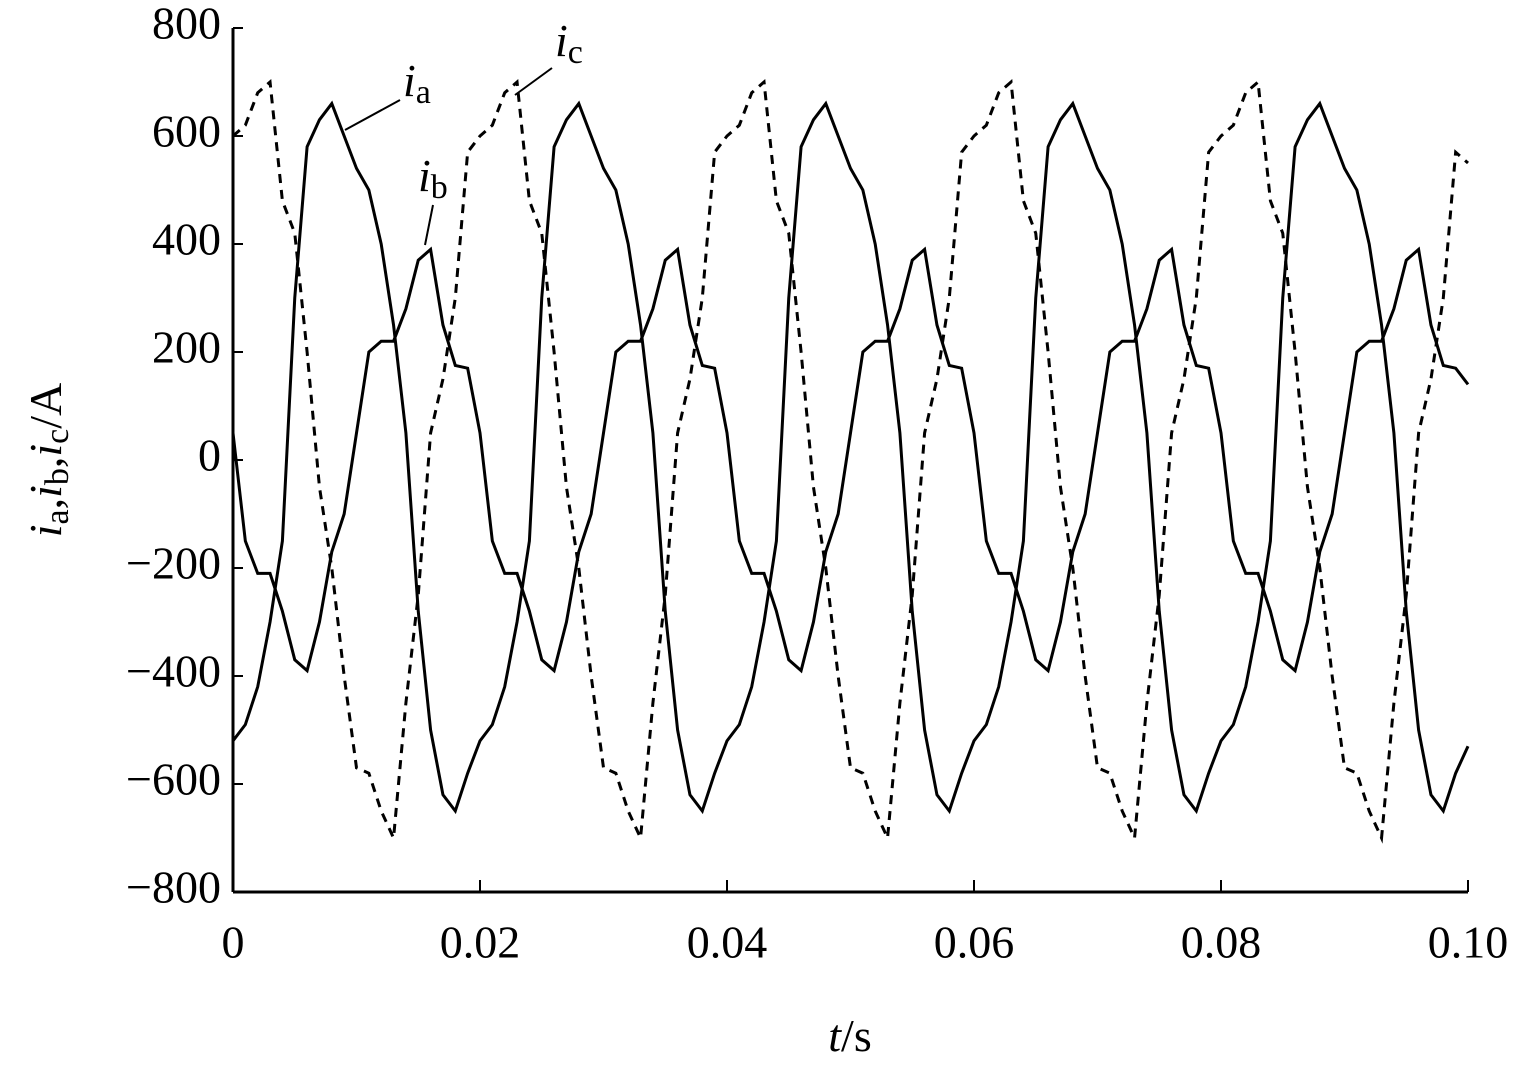 The image size is (1521, 1072). What do you see at coordinates (186, 347) in the screenshot?
I see `y-tick-label: 200` at bounding box center [186, 347].